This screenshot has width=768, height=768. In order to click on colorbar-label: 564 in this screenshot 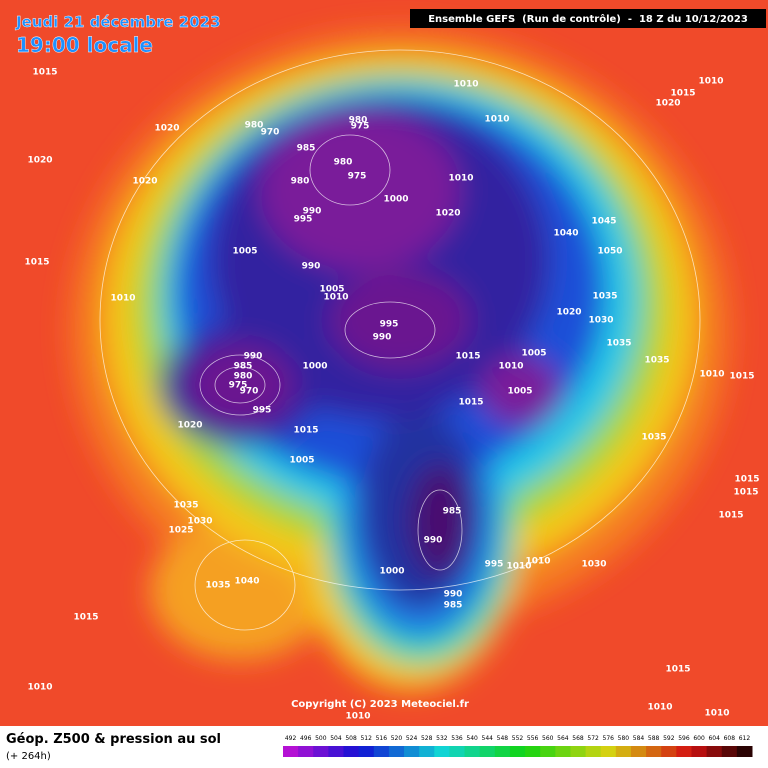, I will do `click(563, 738)`.